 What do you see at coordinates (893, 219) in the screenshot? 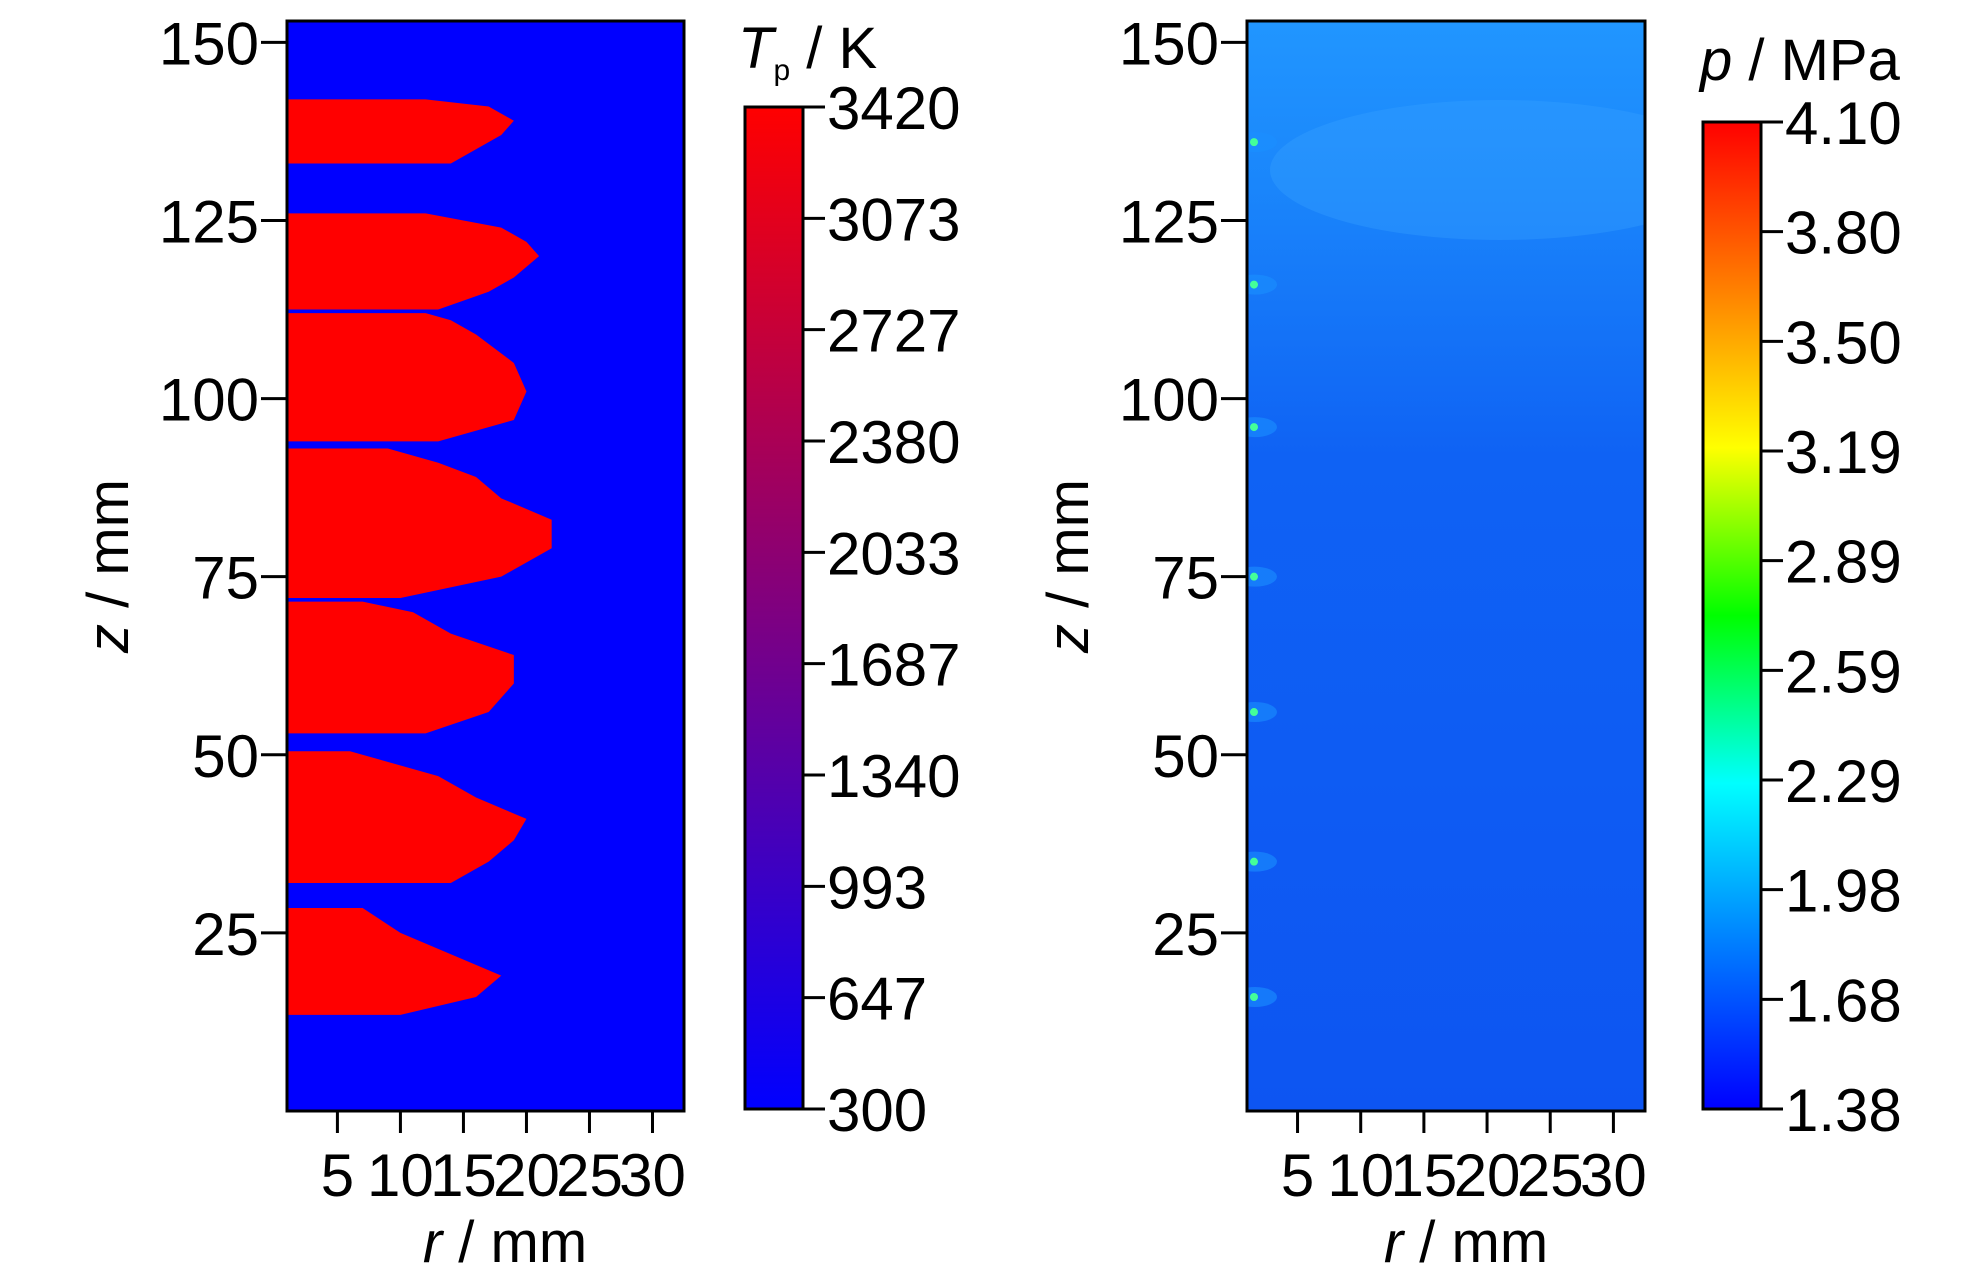
I see `colorbar-tick-label: 3073` at bounding box center [893, 219].